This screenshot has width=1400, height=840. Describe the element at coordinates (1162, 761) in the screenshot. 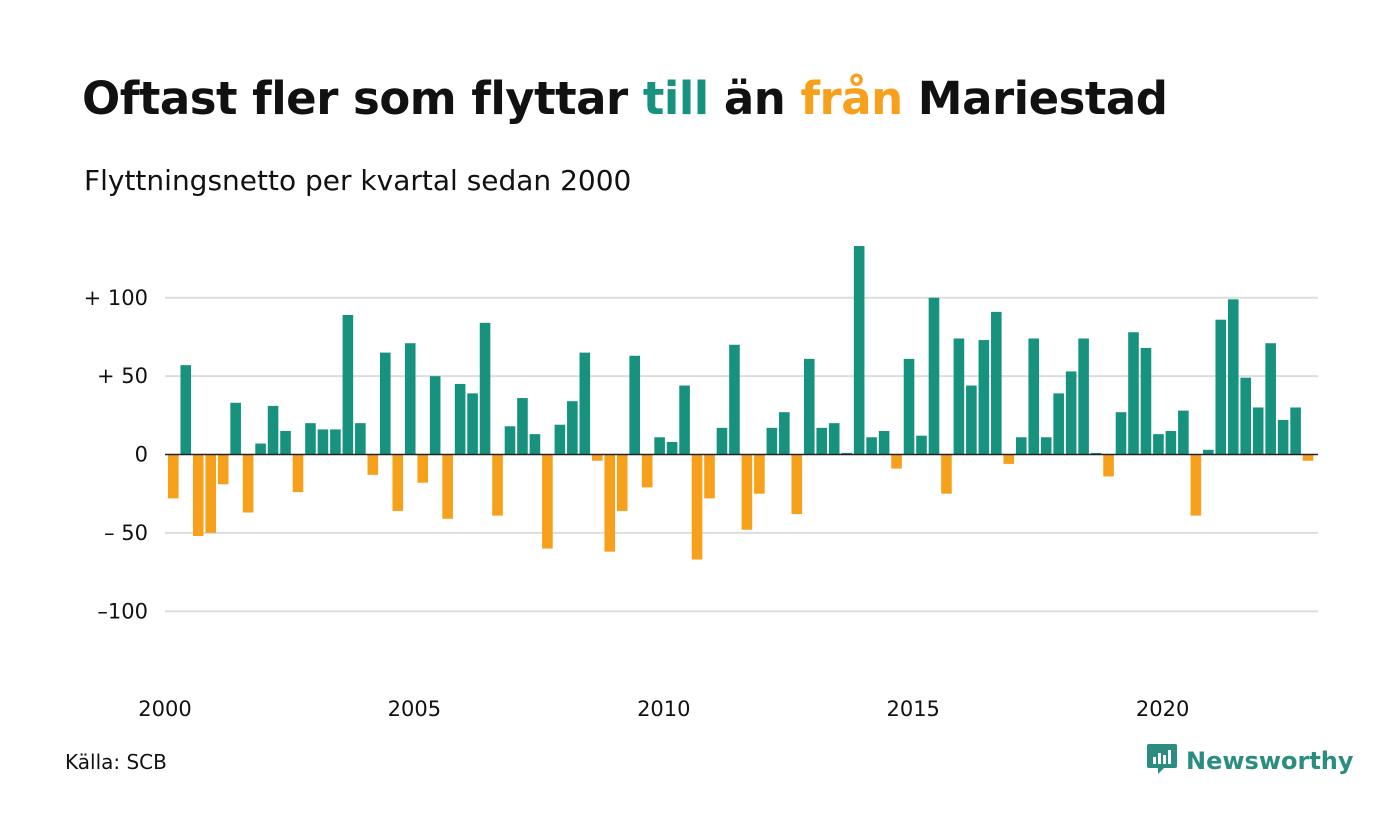

I see `newsworthy-logo-icon` at that location.